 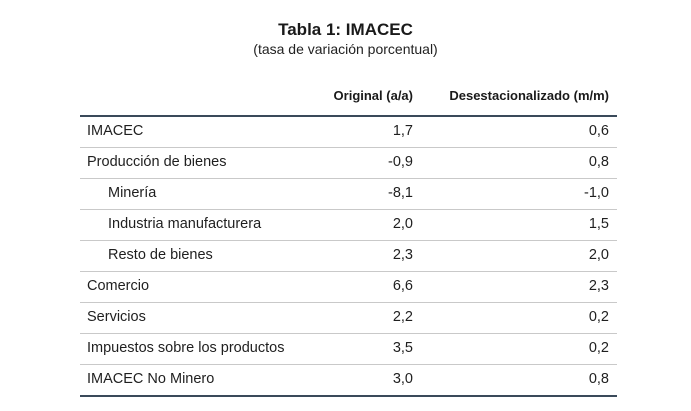 What do you see at coordinates (598, 131) in the screenshot?
I see `row-desest-value: 0,6` at bounding box center [598, 131].